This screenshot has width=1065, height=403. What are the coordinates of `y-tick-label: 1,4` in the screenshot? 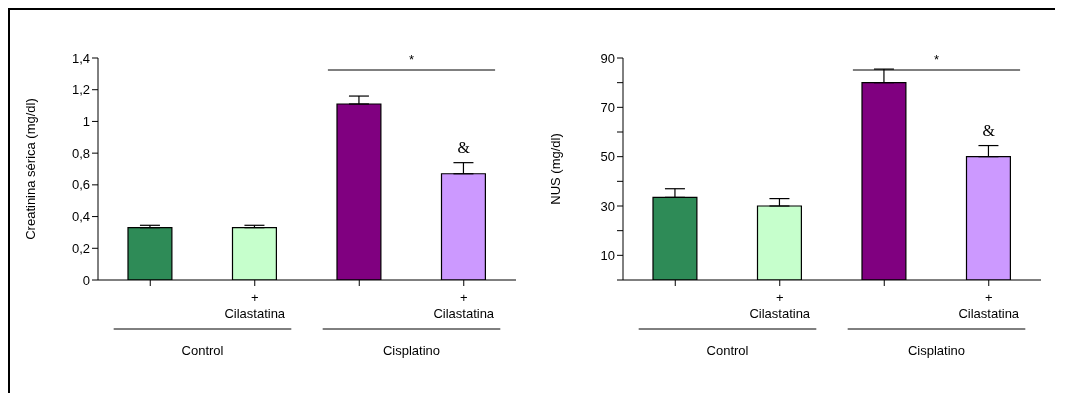 It's located at (80, 58).